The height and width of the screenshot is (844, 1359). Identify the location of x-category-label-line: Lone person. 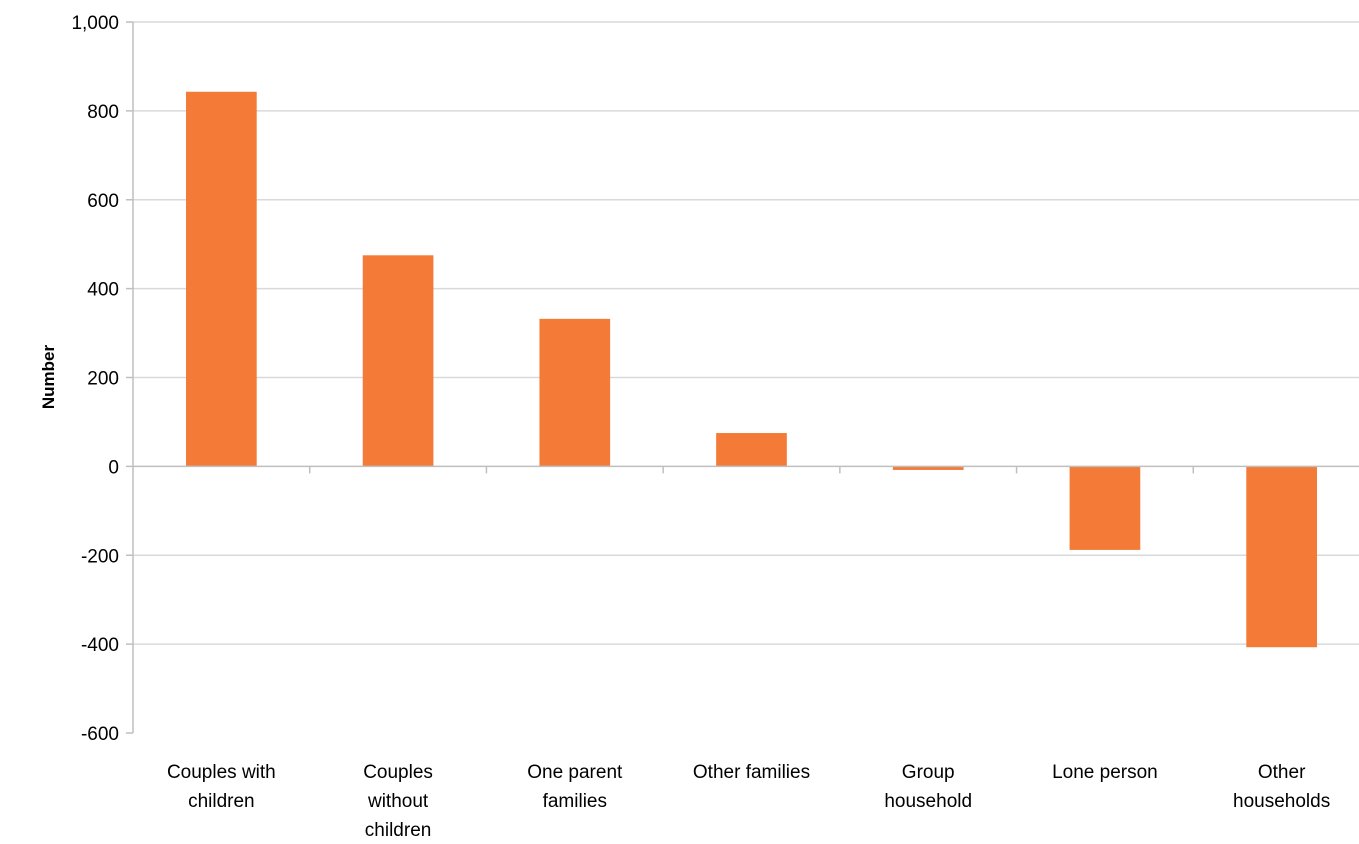
(1105, 772).